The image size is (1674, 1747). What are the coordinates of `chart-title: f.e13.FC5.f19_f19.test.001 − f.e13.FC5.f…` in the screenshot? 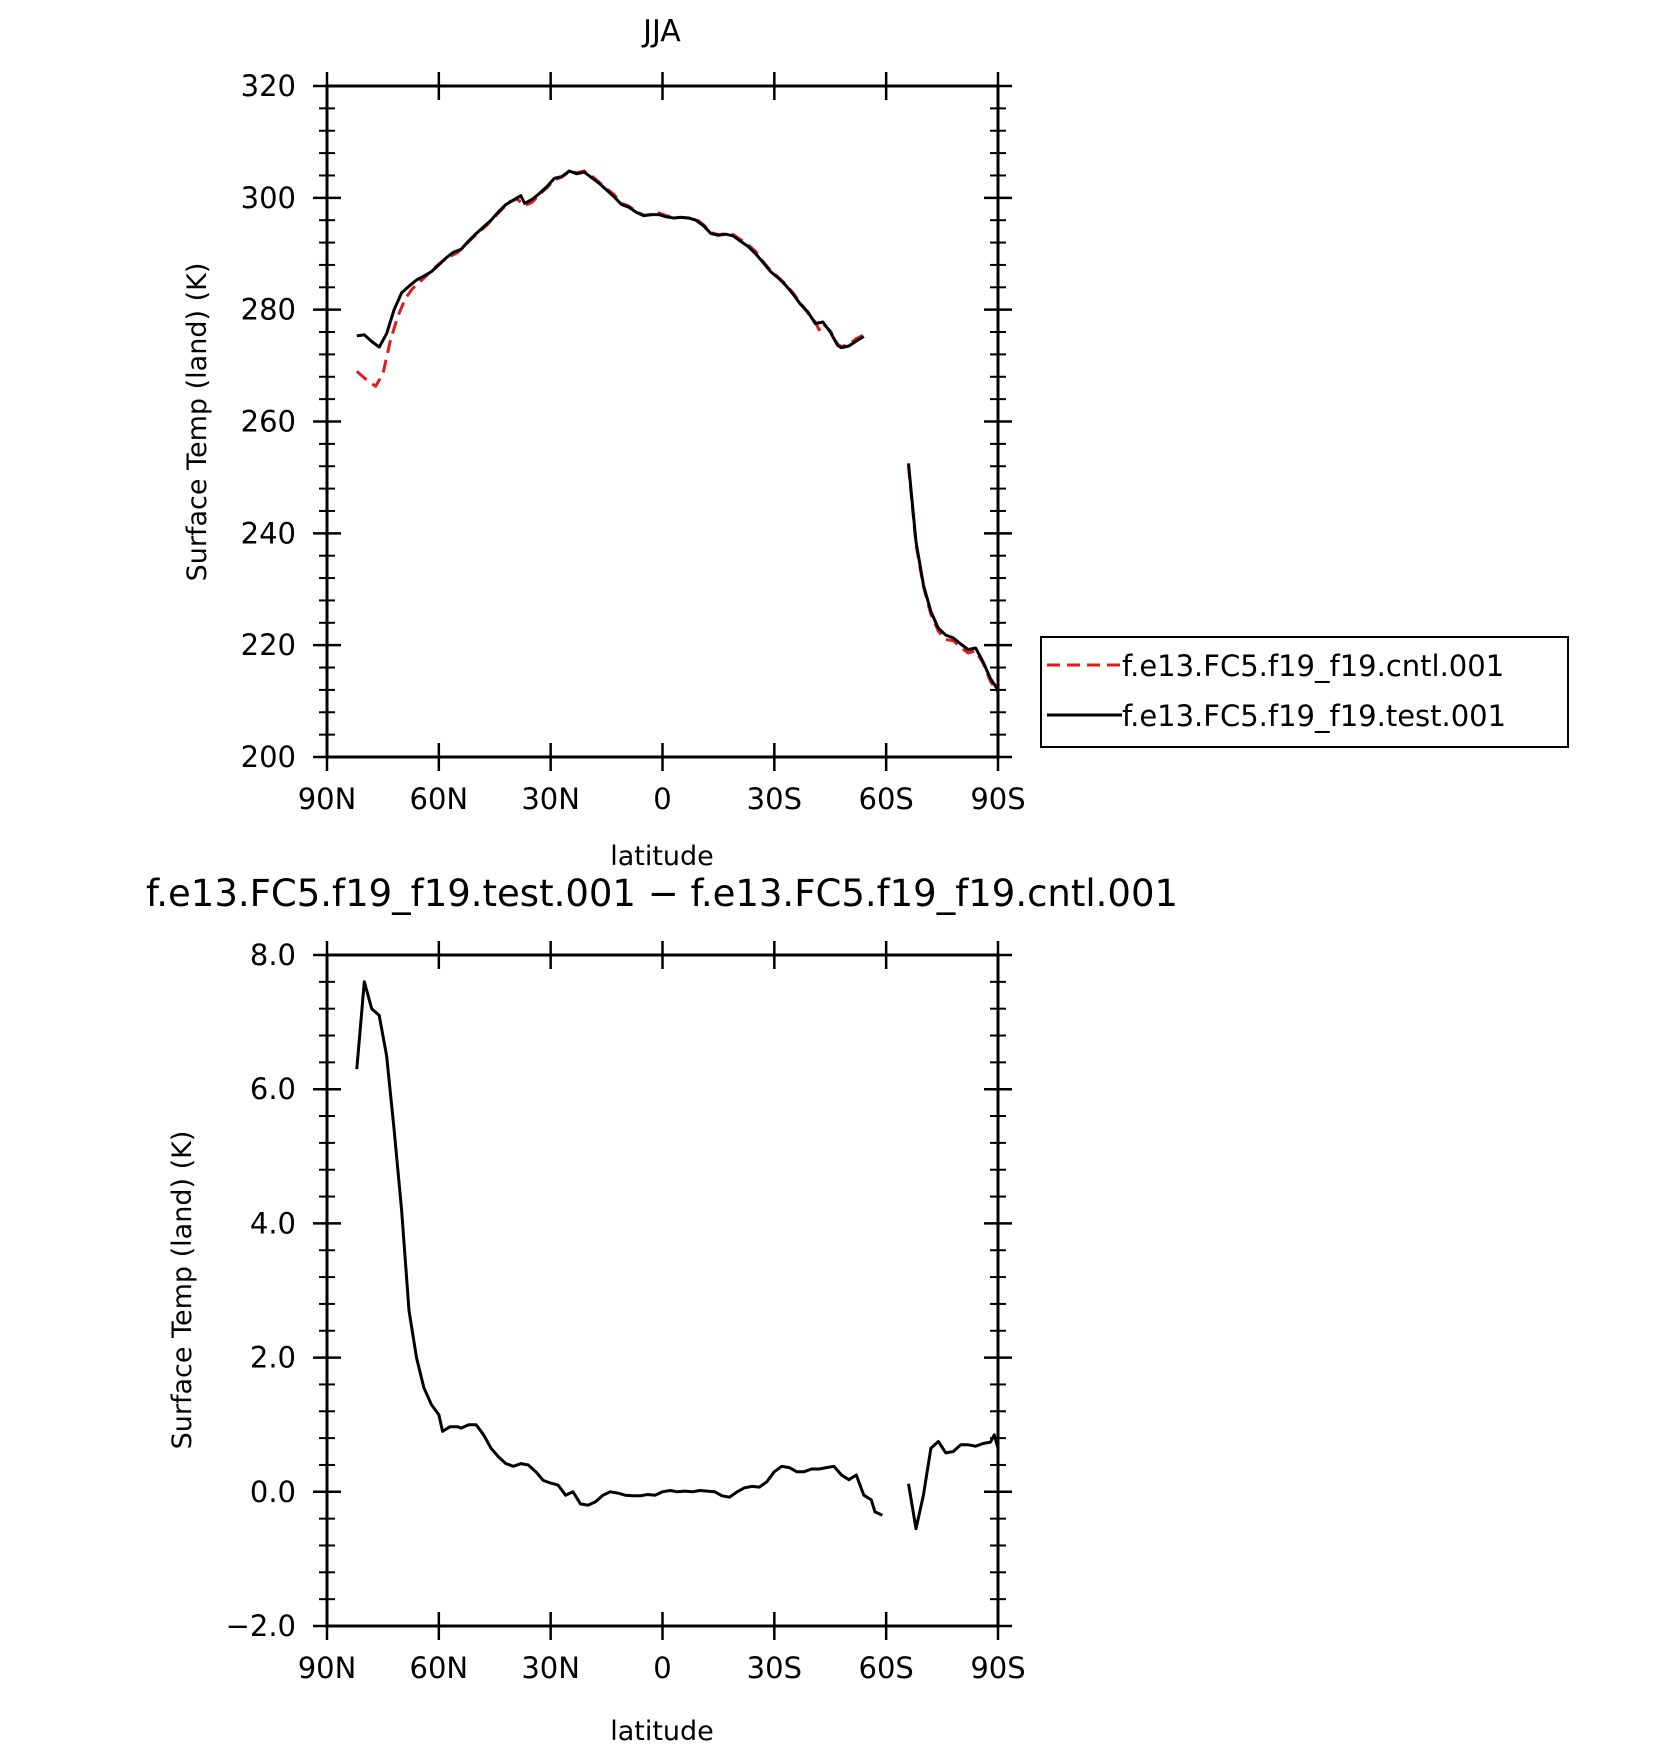 It's located at (662, 893).